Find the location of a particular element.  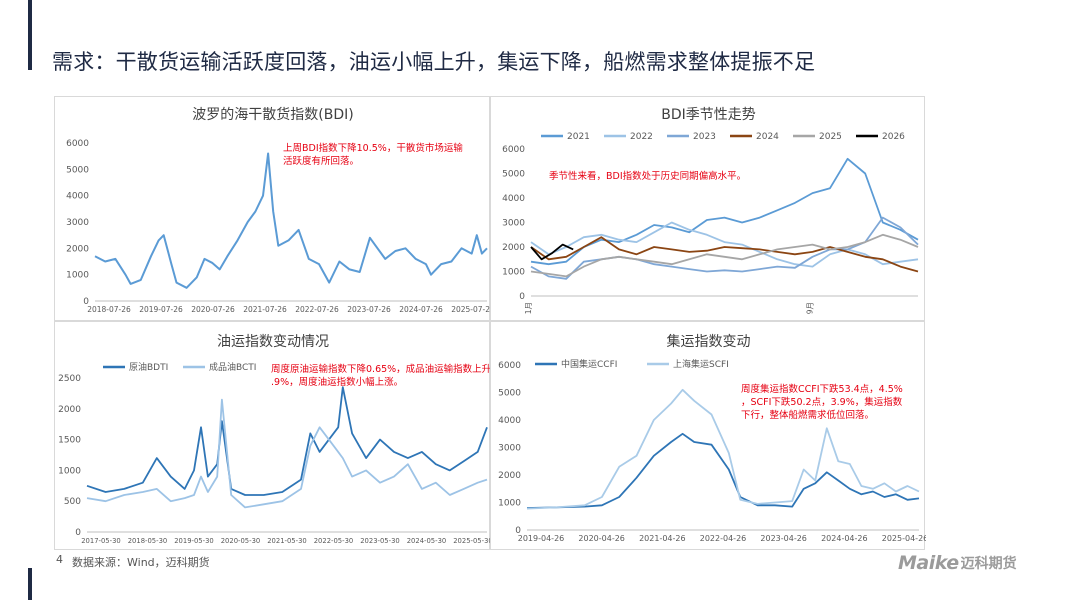

bdi_seasonal-ytick-0: 0 is located at coordinates (522, 297).